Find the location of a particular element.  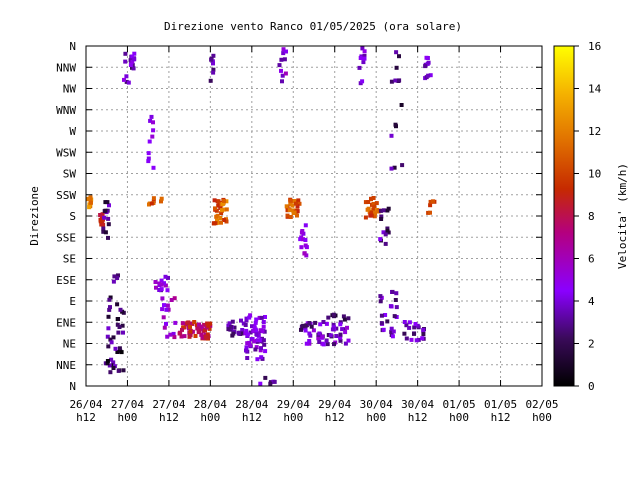

y-tick-label: ESE is located at coordinates (66, 280).